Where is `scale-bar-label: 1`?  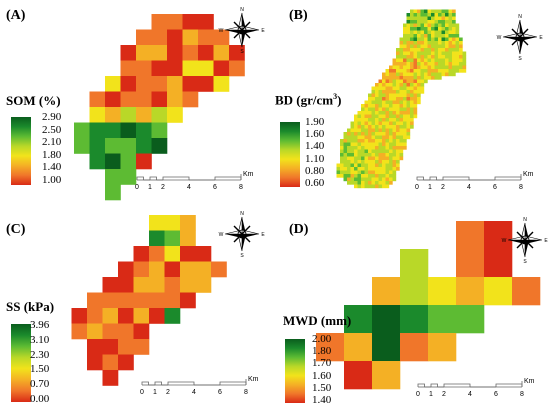
scale-bar-label: 1 is located at coordinates (155, 392).